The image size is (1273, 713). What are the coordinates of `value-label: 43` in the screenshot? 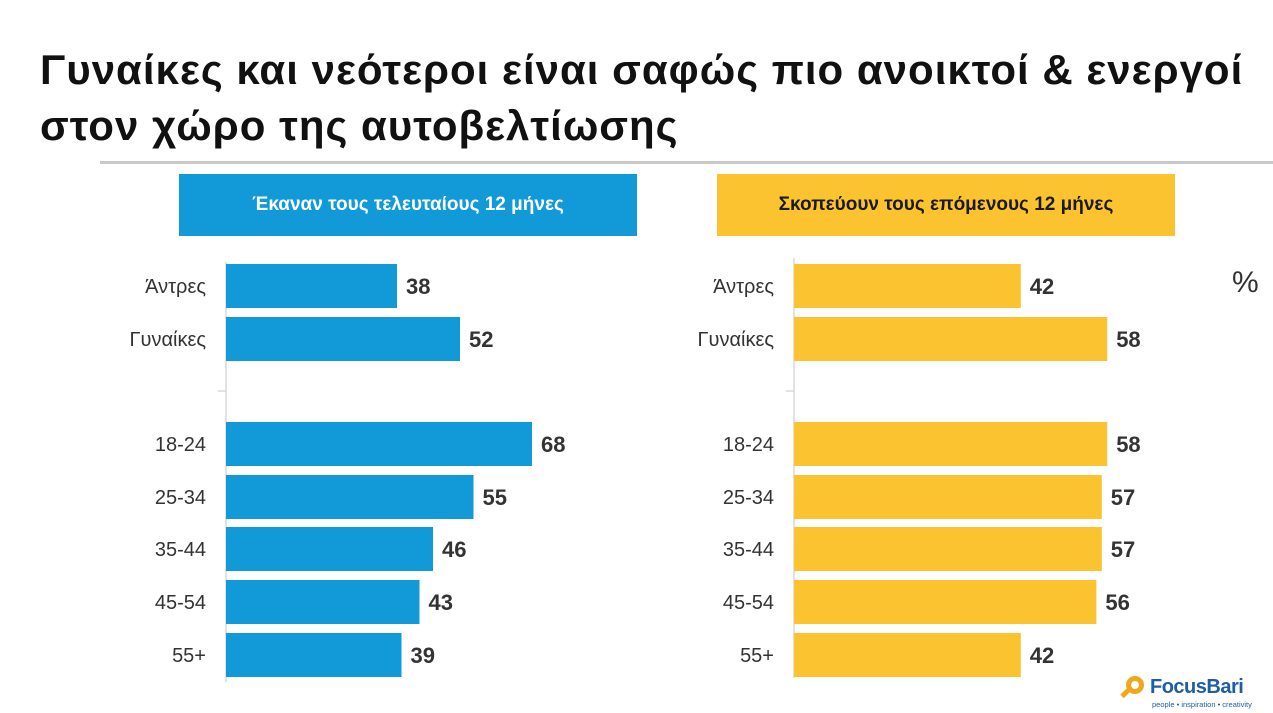 It's located at (441, 602).